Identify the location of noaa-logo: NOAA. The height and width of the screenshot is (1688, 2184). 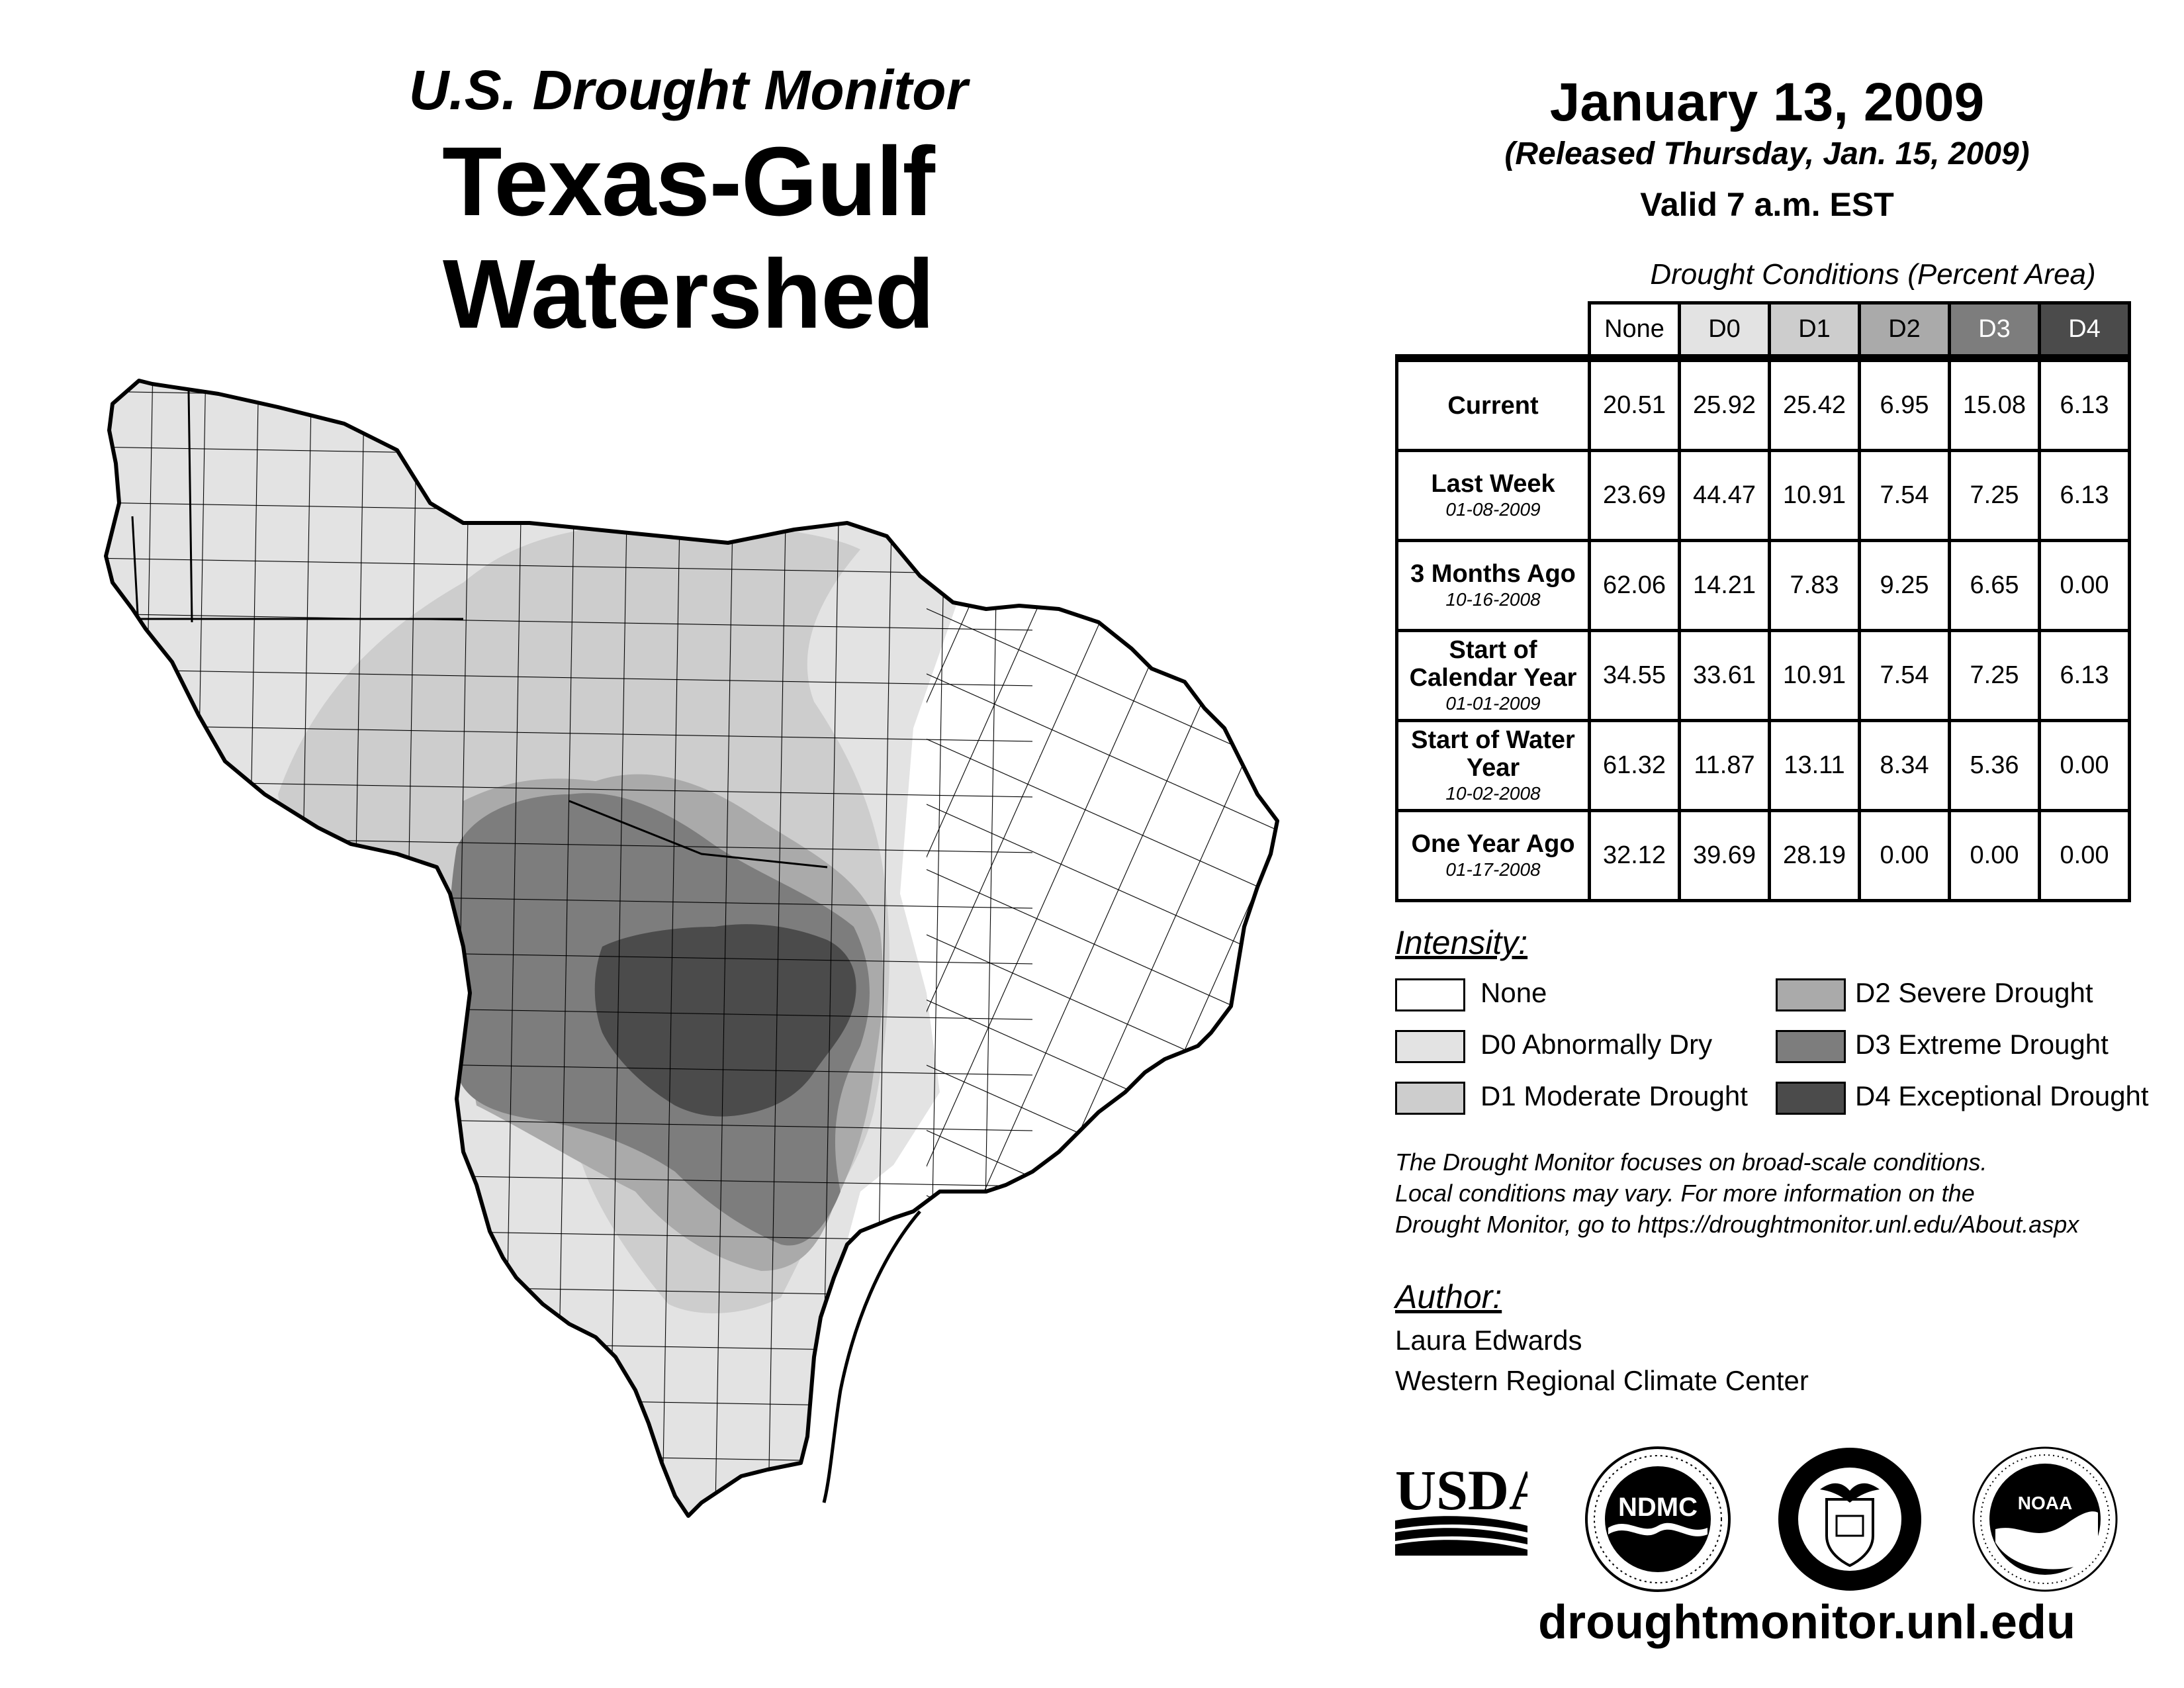
(2045, 1519).